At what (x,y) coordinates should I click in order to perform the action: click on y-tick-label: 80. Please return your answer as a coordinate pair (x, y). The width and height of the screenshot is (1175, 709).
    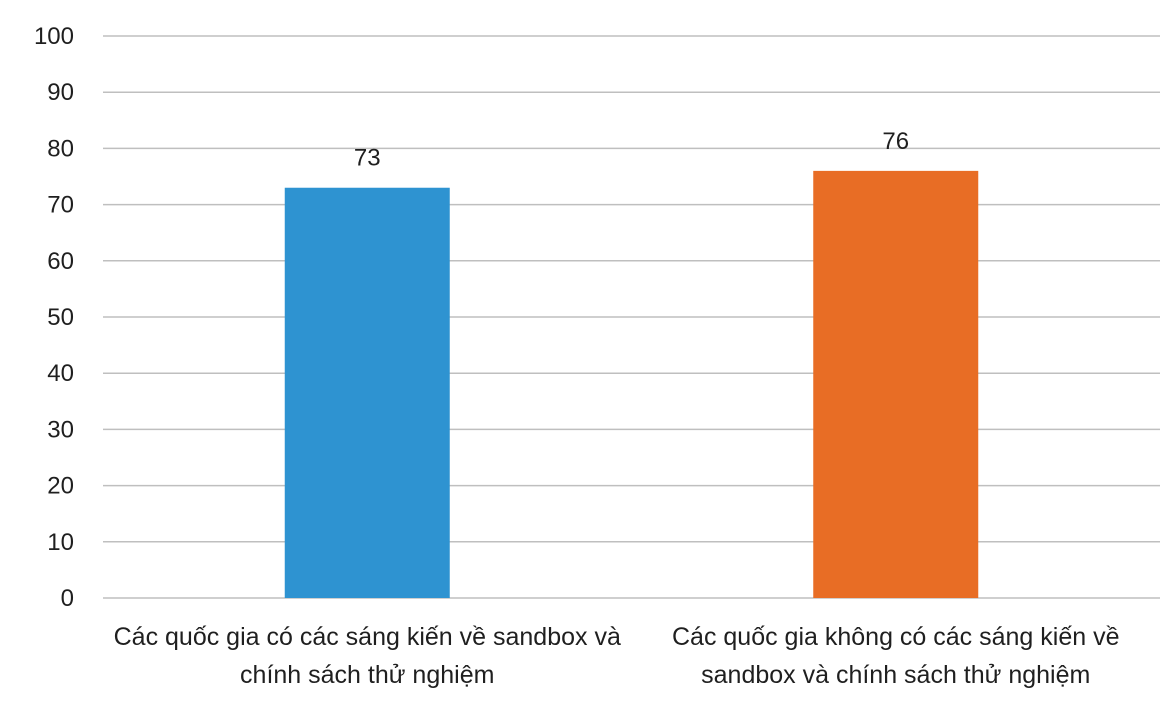
    Looking at the image, I should click on (60, 148).